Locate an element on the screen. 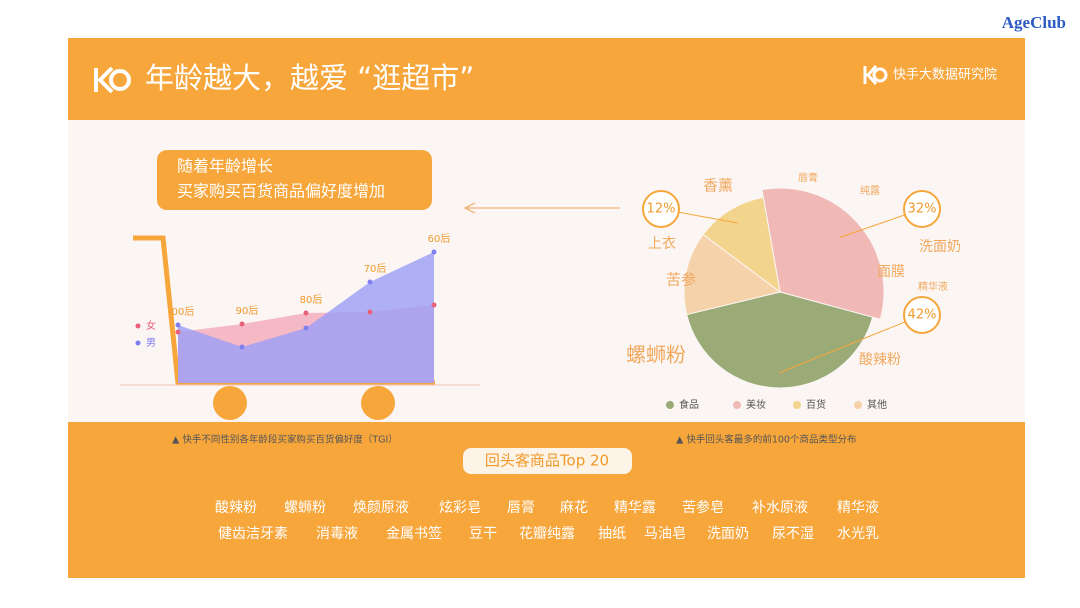  top20-item: 麻花 is located at coordinates (574, 508).